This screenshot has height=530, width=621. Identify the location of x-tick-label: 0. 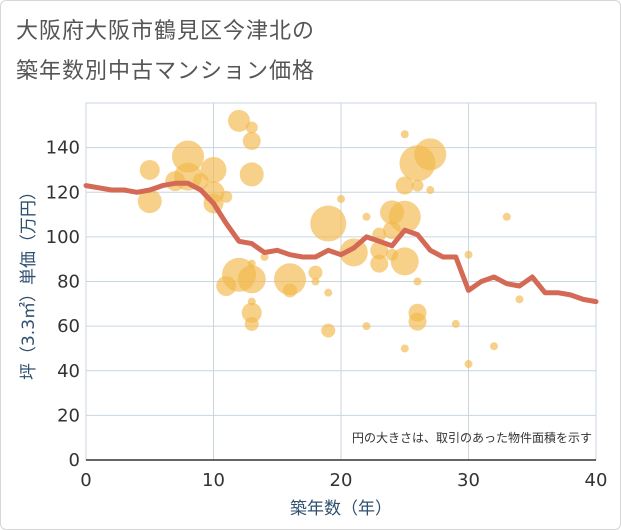
(85, 480).